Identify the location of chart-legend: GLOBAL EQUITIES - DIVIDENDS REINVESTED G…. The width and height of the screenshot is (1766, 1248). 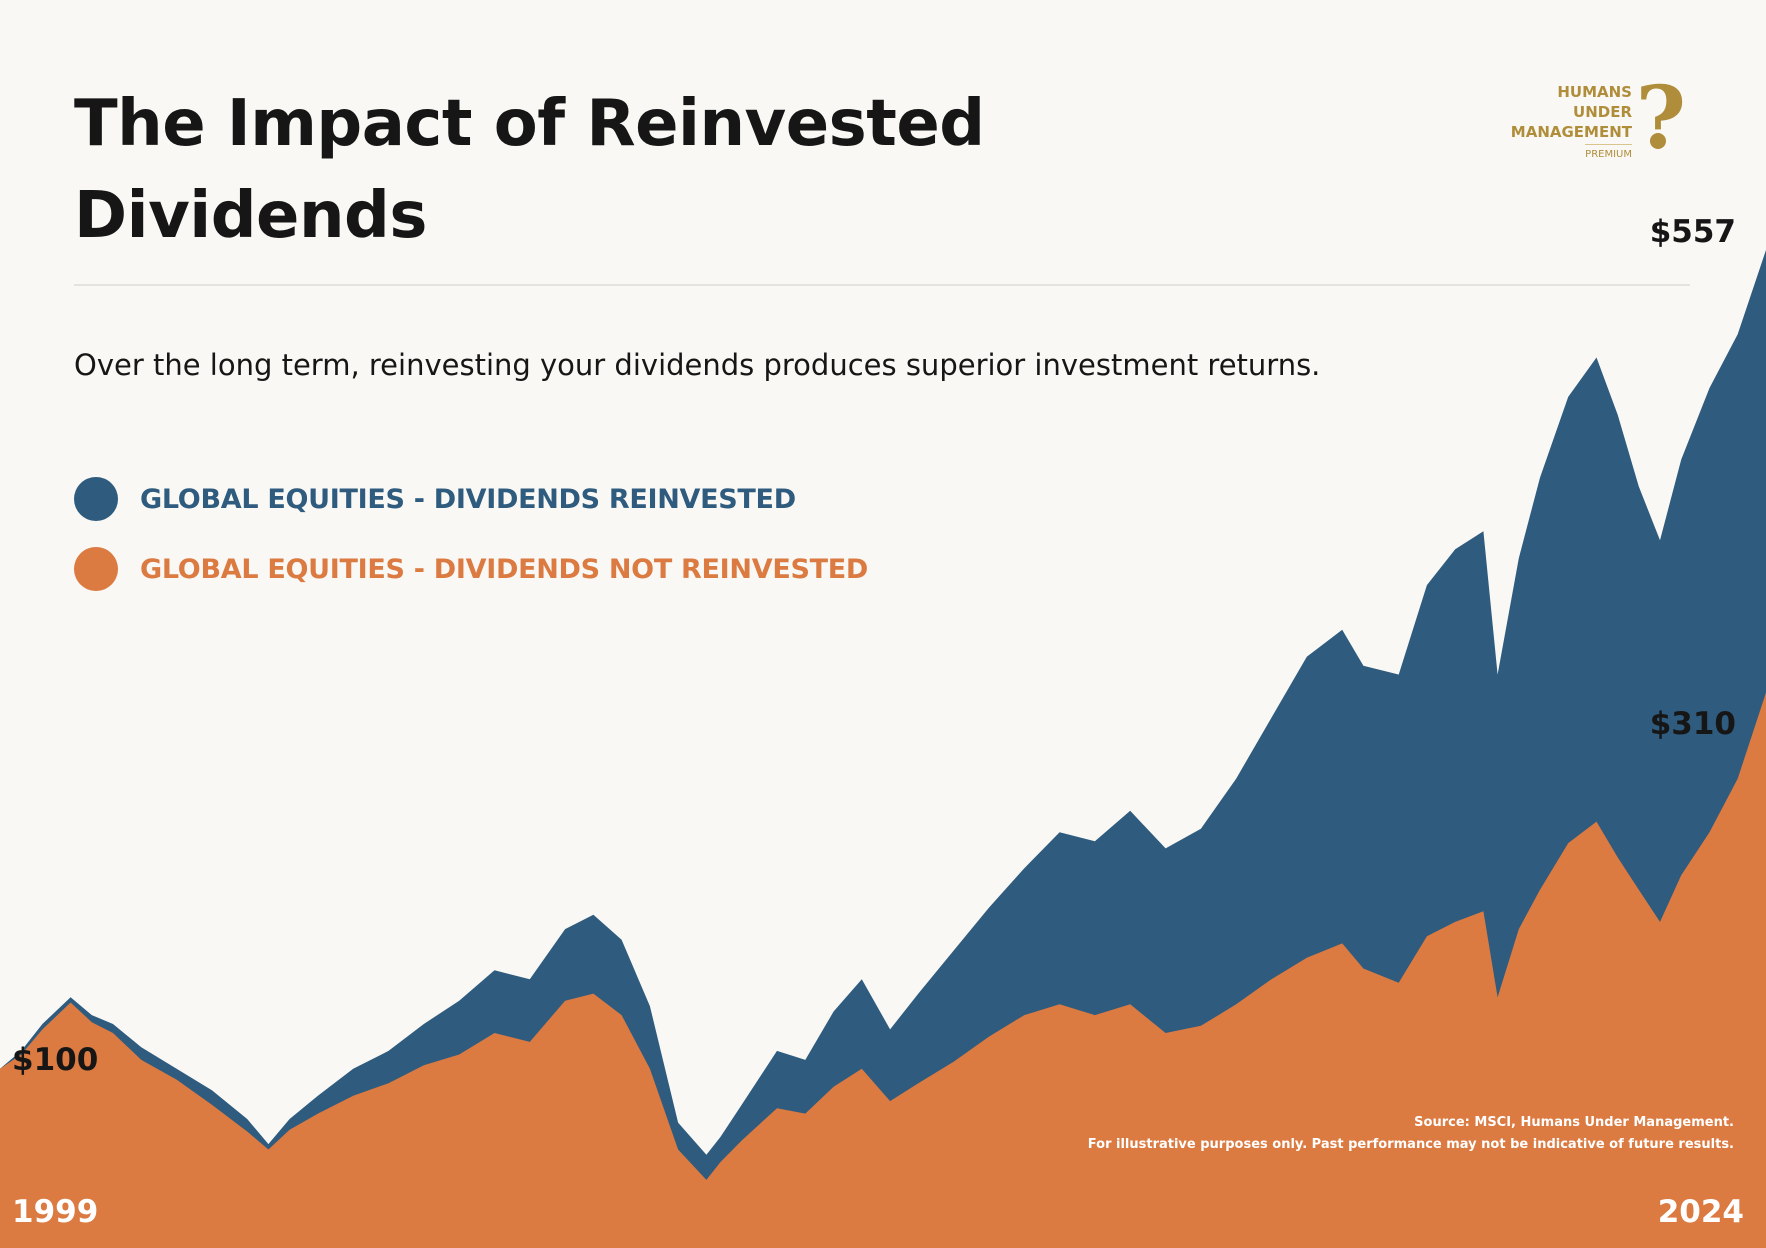
(471, 546).